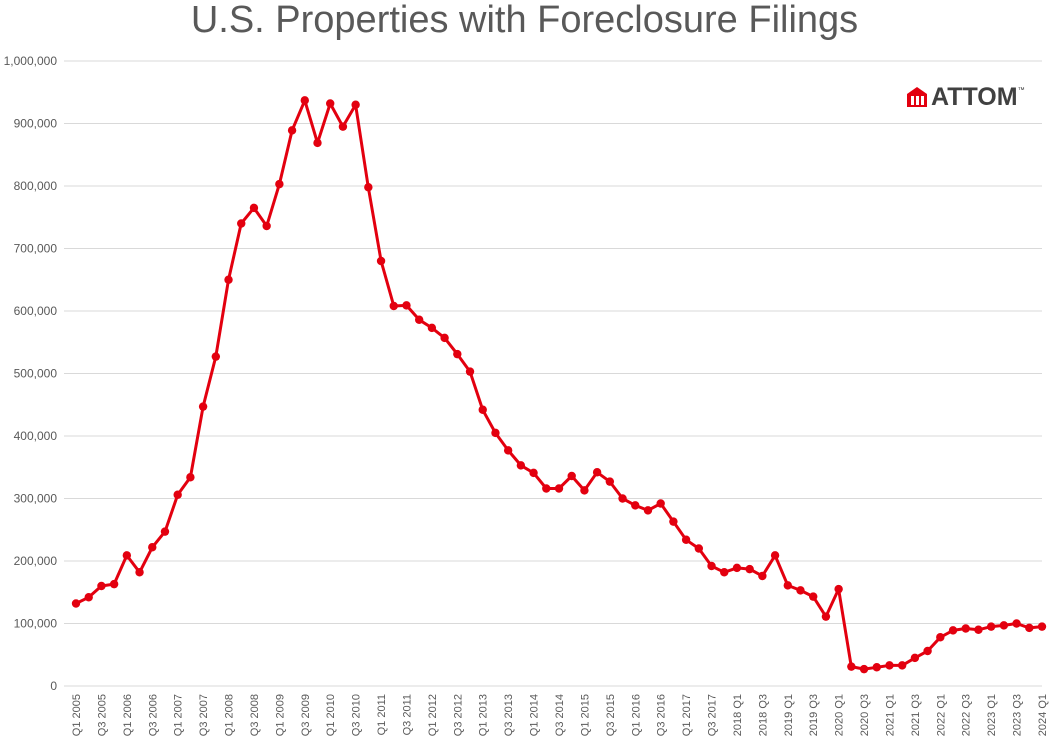 The image size is (1049, 747). Describe the element at coordinates (128, 715) in the screenshot. I see `x-tick-label: Q1 2006` at that location.